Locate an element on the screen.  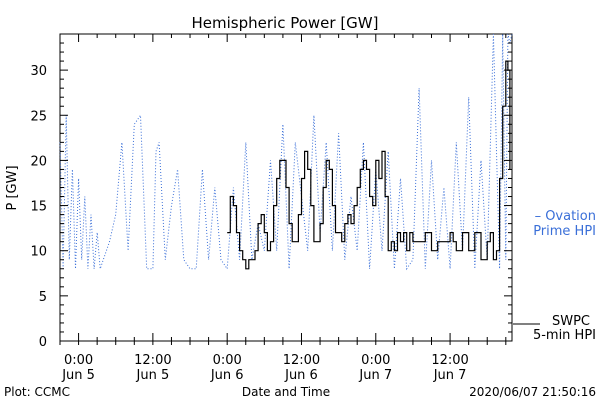
legend-ovation-line2: Prime HPI is located at coordinates (564, 231).